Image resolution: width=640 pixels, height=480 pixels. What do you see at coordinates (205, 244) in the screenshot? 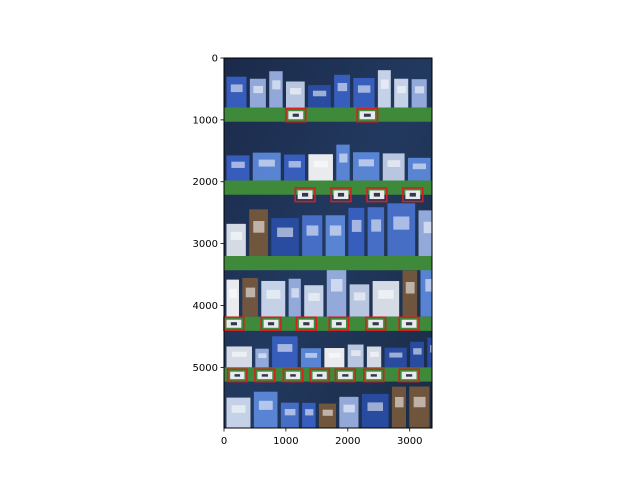
I see `y-tick-label: 3000` at bounding box center [205, 244].